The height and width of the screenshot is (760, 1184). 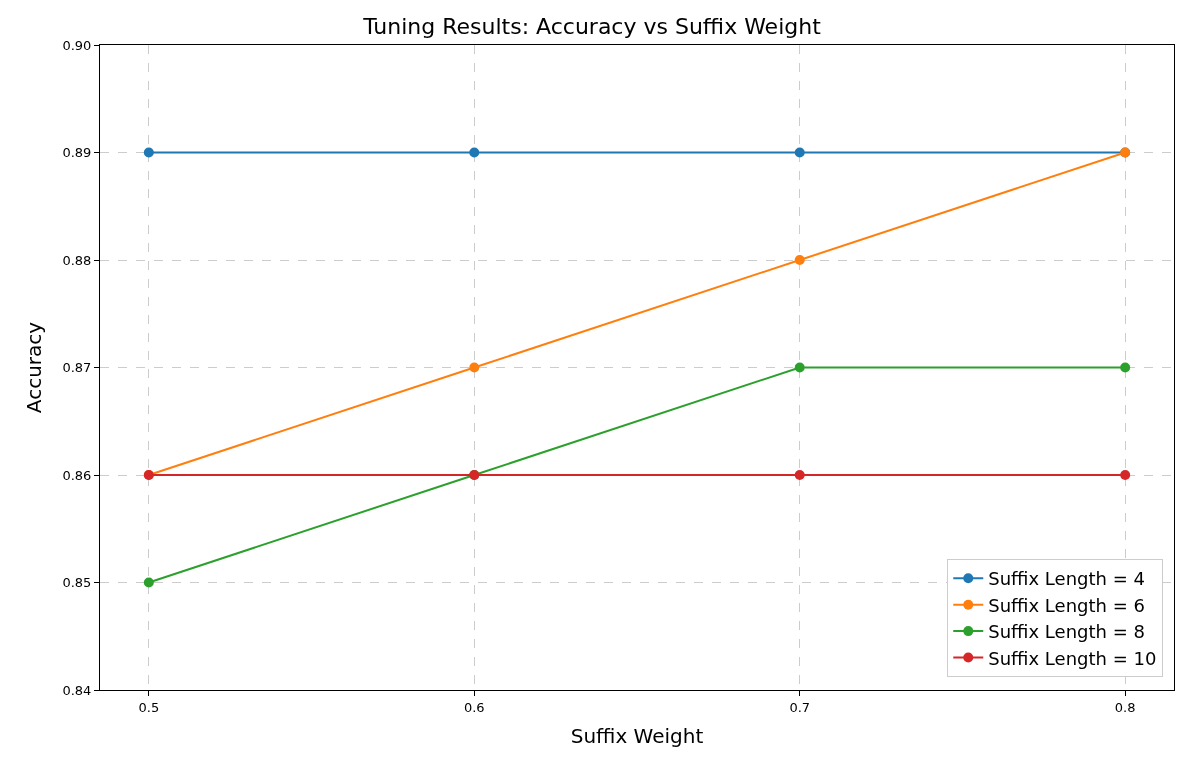 What do you see at coordinates (1066, 632) in the screenshot?
I see `legend-label: Suffix Length = 8` at bounding box center [1066, 632].